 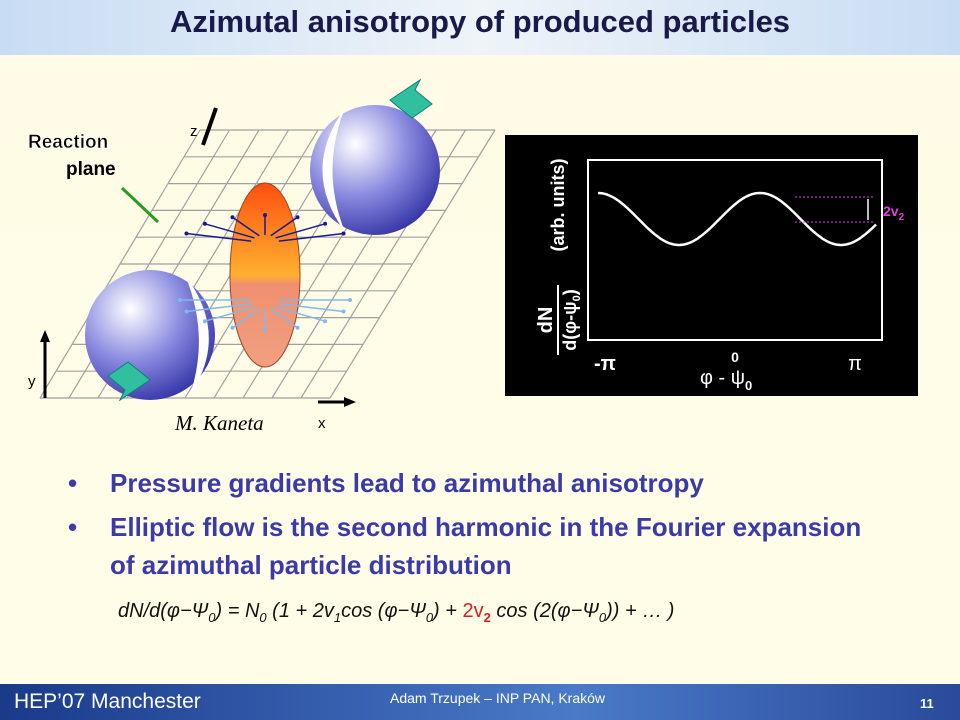 I want to click on overlap-zone, so click(x=265, y=275).